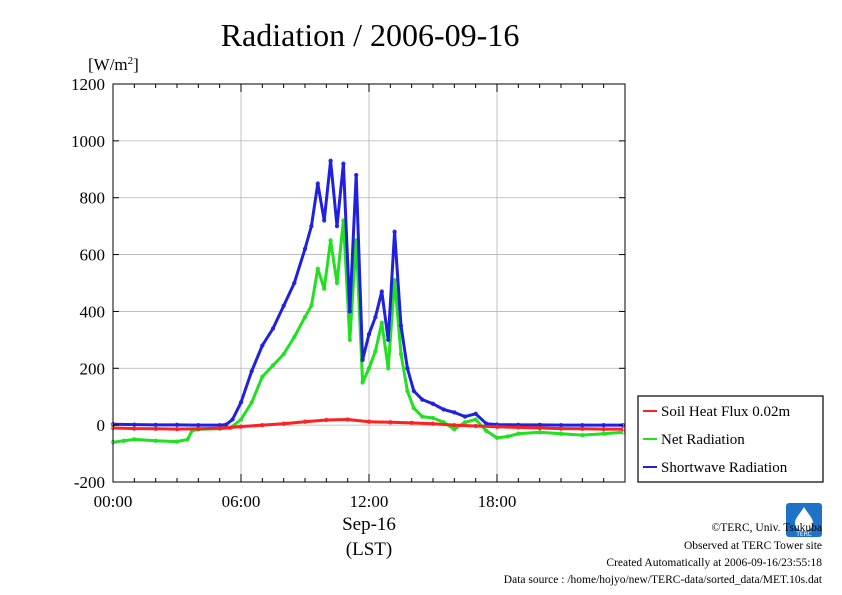 This screenshot has height=595, width=842. Describe the element at coordinates (724, 468) in the screenshot. I see `legend-label-shortwave-radiation: Shortwave Radiation` at that location.